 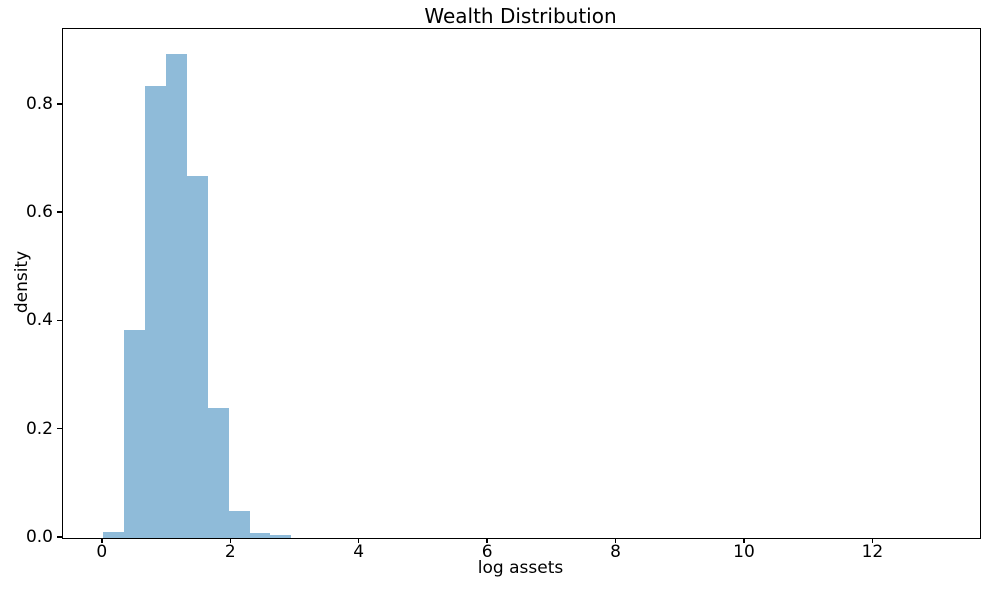 What do you see at coordinates (39, 320) in the screenshot?
I see `y-tick-label: 0.4` at bounding box center [39, 320].